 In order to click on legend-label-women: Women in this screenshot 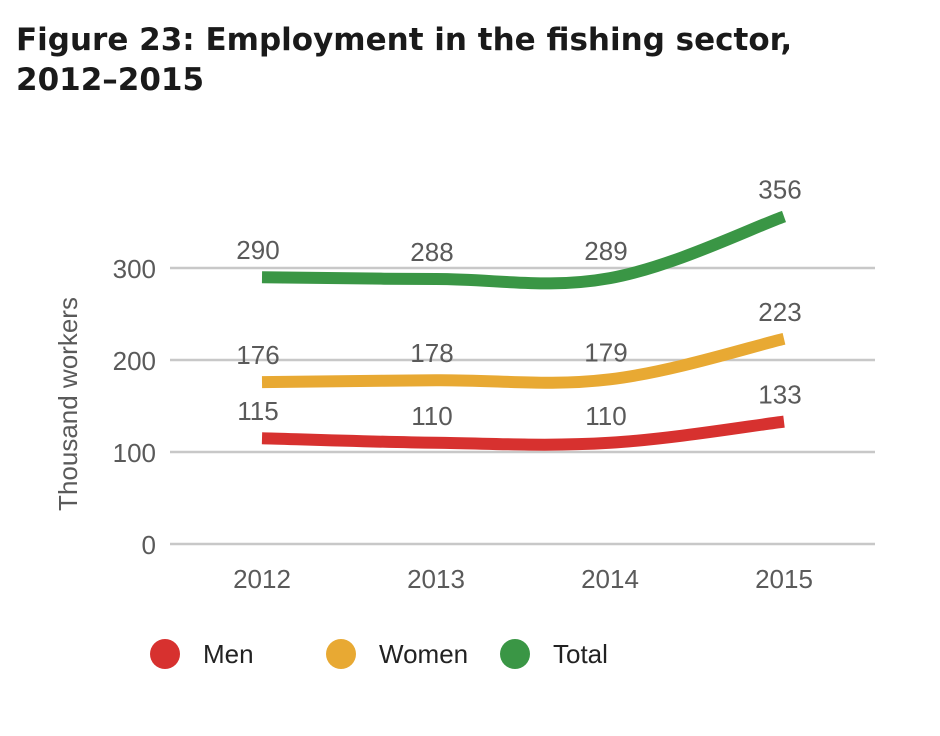, I will do `click(423, 654)`.